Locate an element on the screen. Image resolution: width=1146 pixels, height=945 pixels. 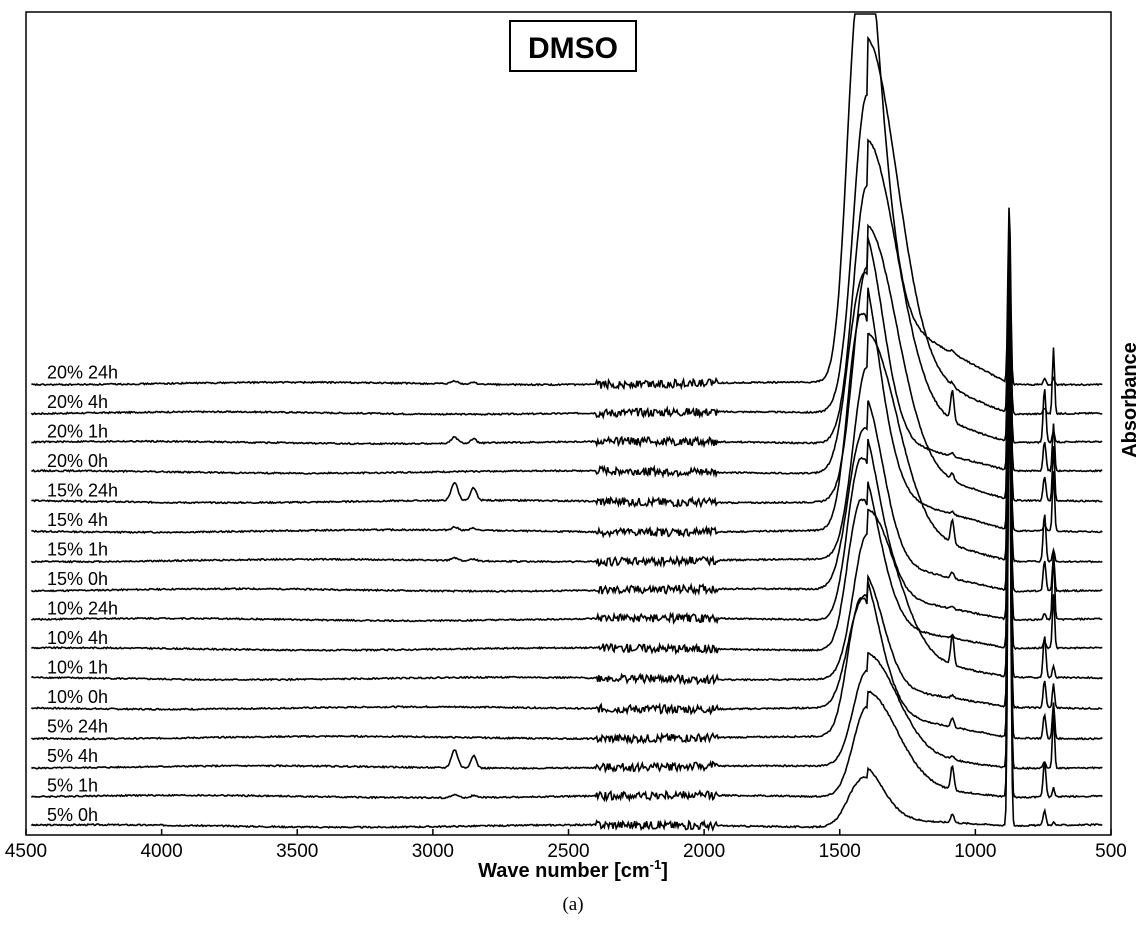
x-tick-label: 4000 is located at coordinates (161, 851).